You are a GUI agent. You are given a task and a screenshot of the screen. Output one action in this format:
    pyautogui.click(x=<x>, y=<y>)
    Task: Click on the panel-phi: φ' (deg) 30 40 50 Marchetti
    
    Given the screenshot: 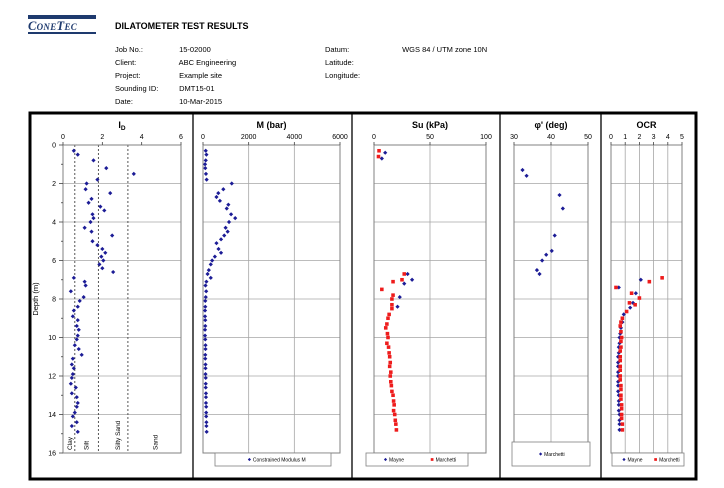 What is the action you would take?
    pyautogui.click(x=551, y=293)
    